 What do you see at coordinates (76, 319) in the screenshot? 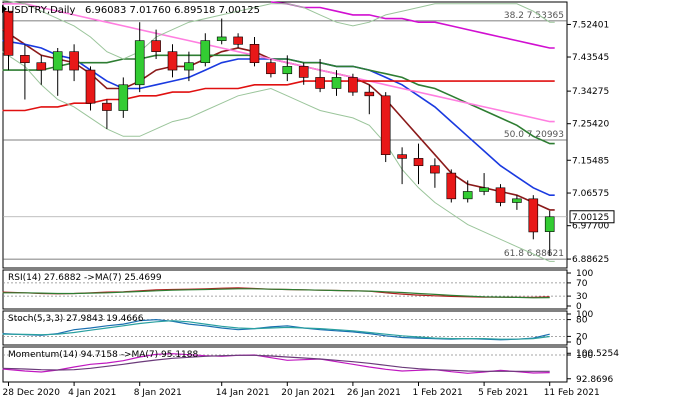
I see `indicator-header: Stoch(5,3,3) 27.9843 19.4666` at bounding box center [76, 319].